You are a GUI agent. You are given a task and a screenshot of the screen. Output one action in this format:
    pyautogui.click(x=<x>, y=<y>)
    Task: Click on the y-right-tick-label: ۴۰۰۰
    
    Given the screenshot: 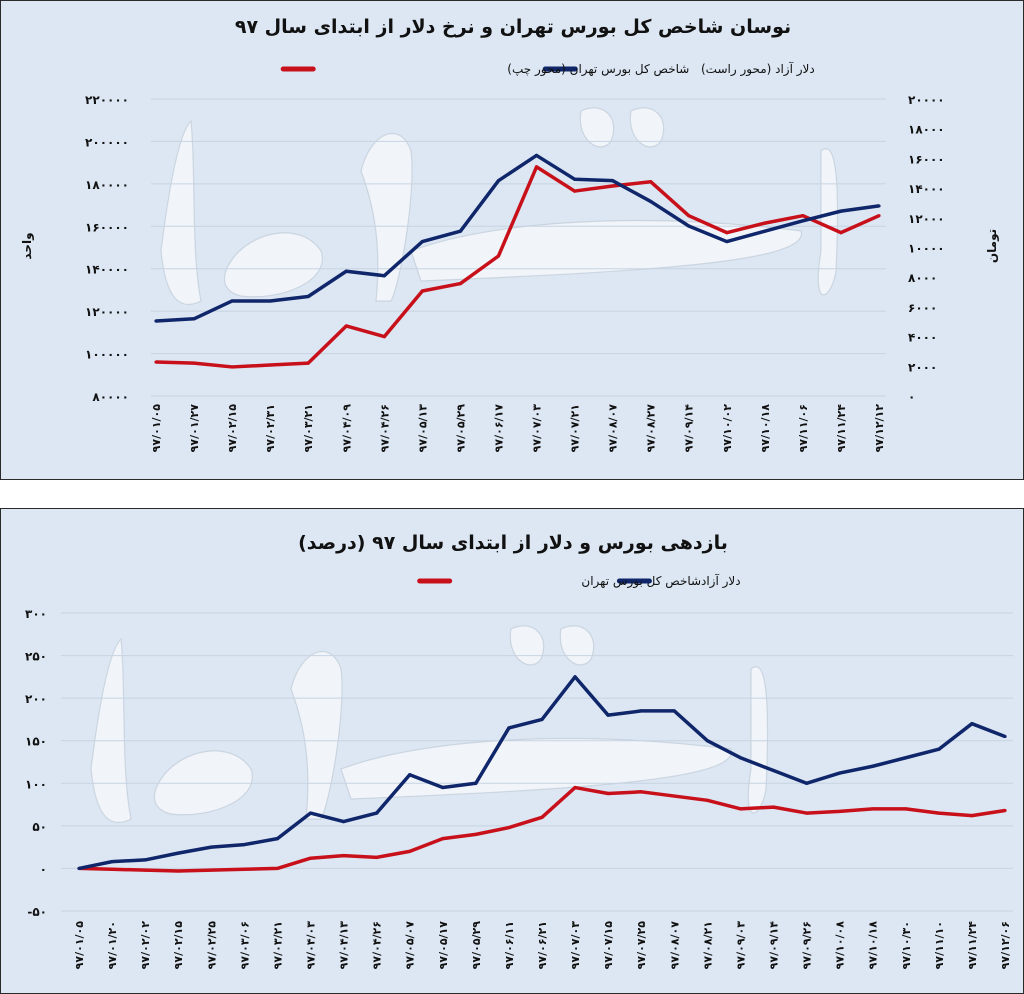 What is the action you would take?
    pyautogui.click(x=922, y=338)
    